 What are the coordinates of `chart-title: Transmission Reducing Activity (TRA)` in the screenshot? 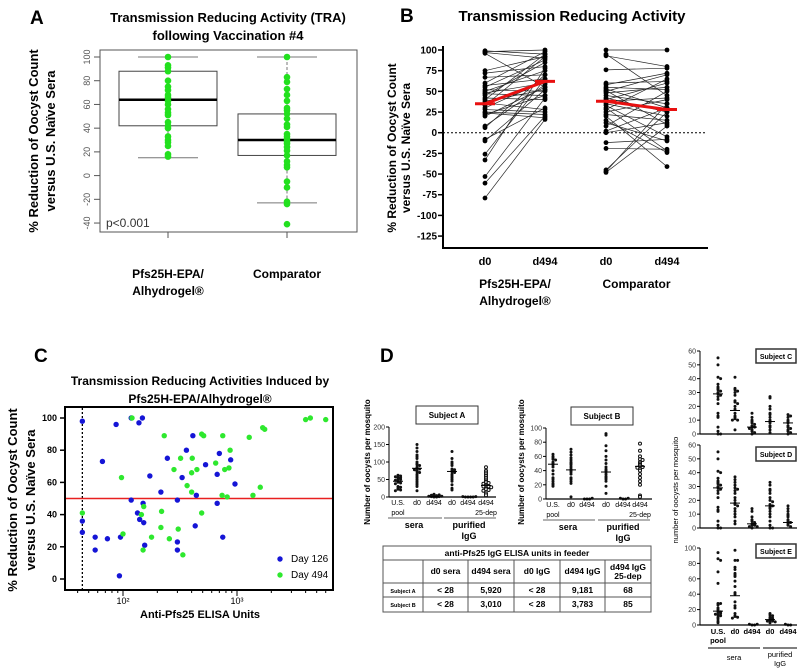 It's located at (228, 17).